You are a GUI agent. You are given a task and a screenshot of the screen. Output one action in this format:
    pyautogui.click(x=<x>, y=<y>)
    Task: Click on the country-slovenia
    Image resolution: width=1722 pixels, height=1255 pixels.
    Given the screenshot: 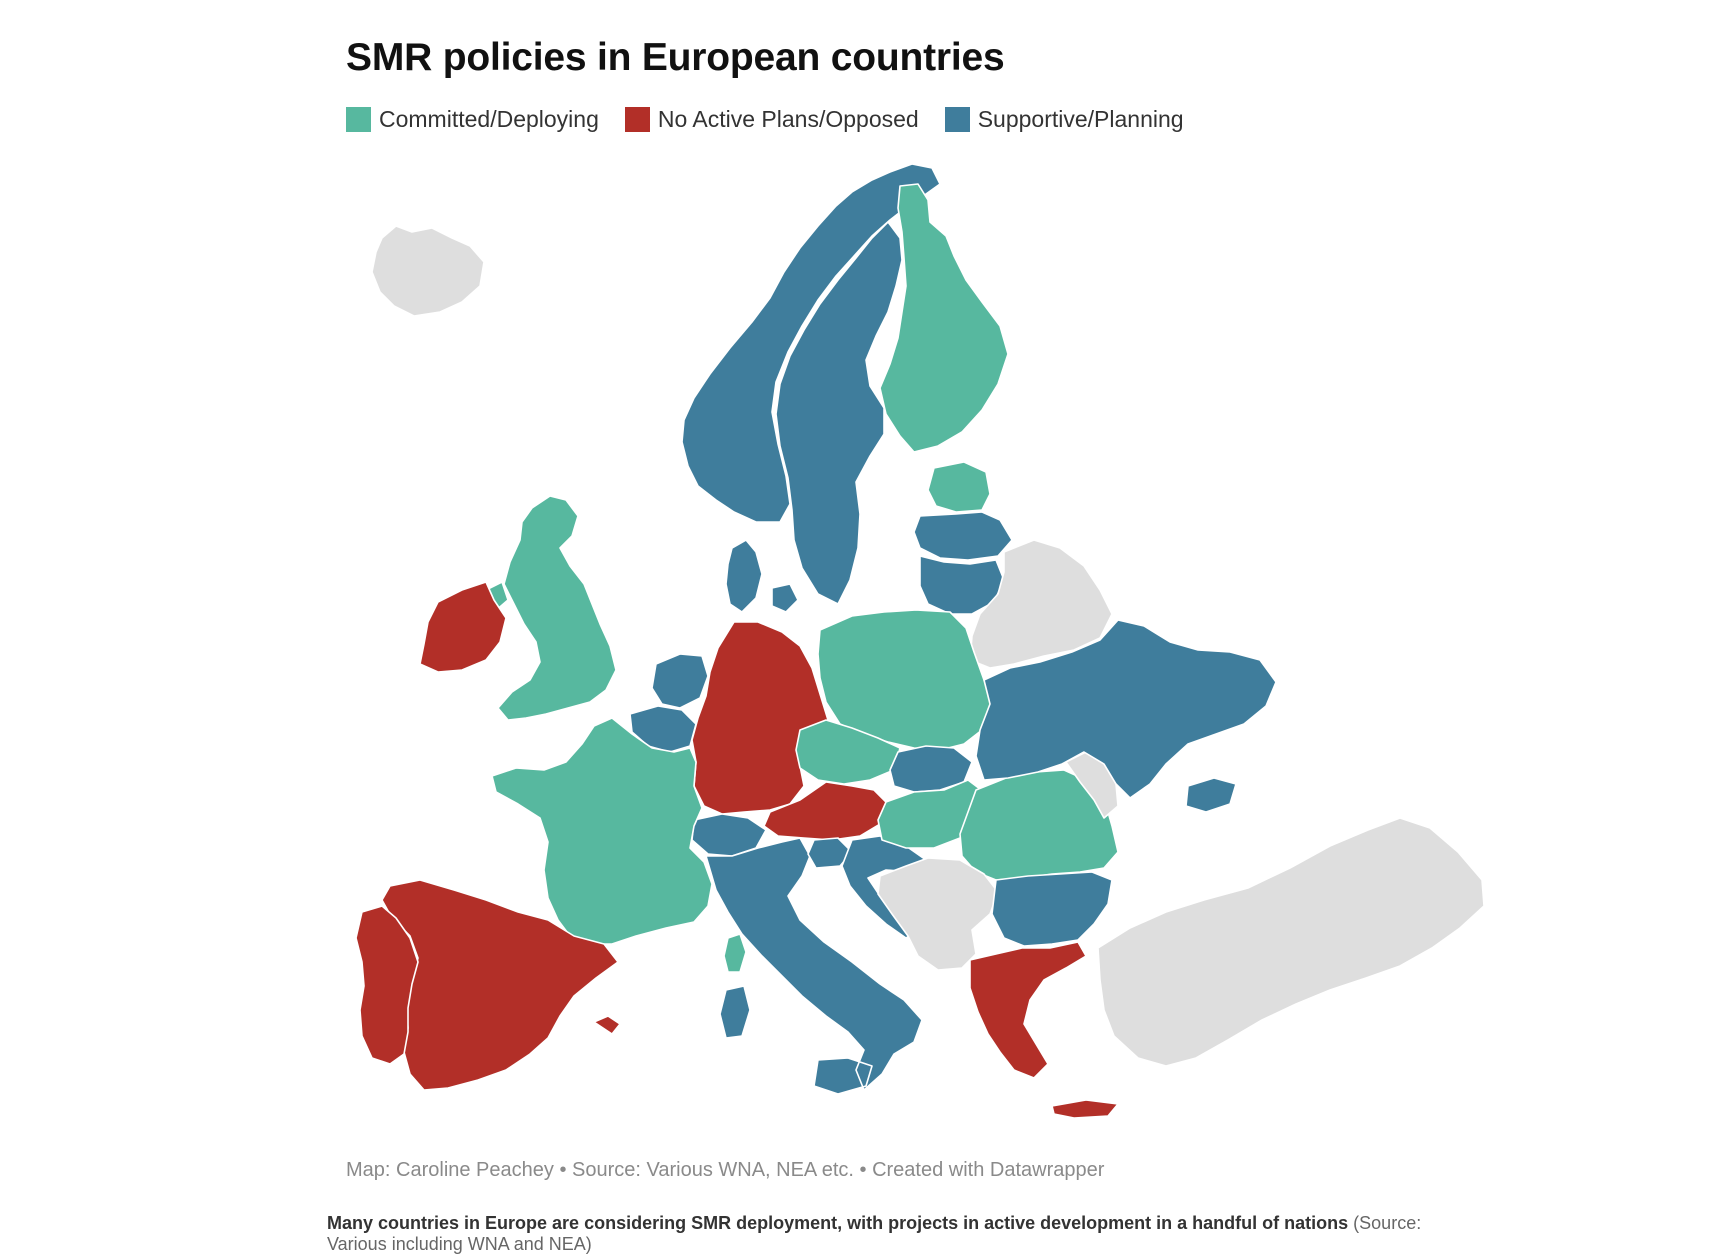 What is the action you would take?
    pyautogui.click(x=830, y=853)
    